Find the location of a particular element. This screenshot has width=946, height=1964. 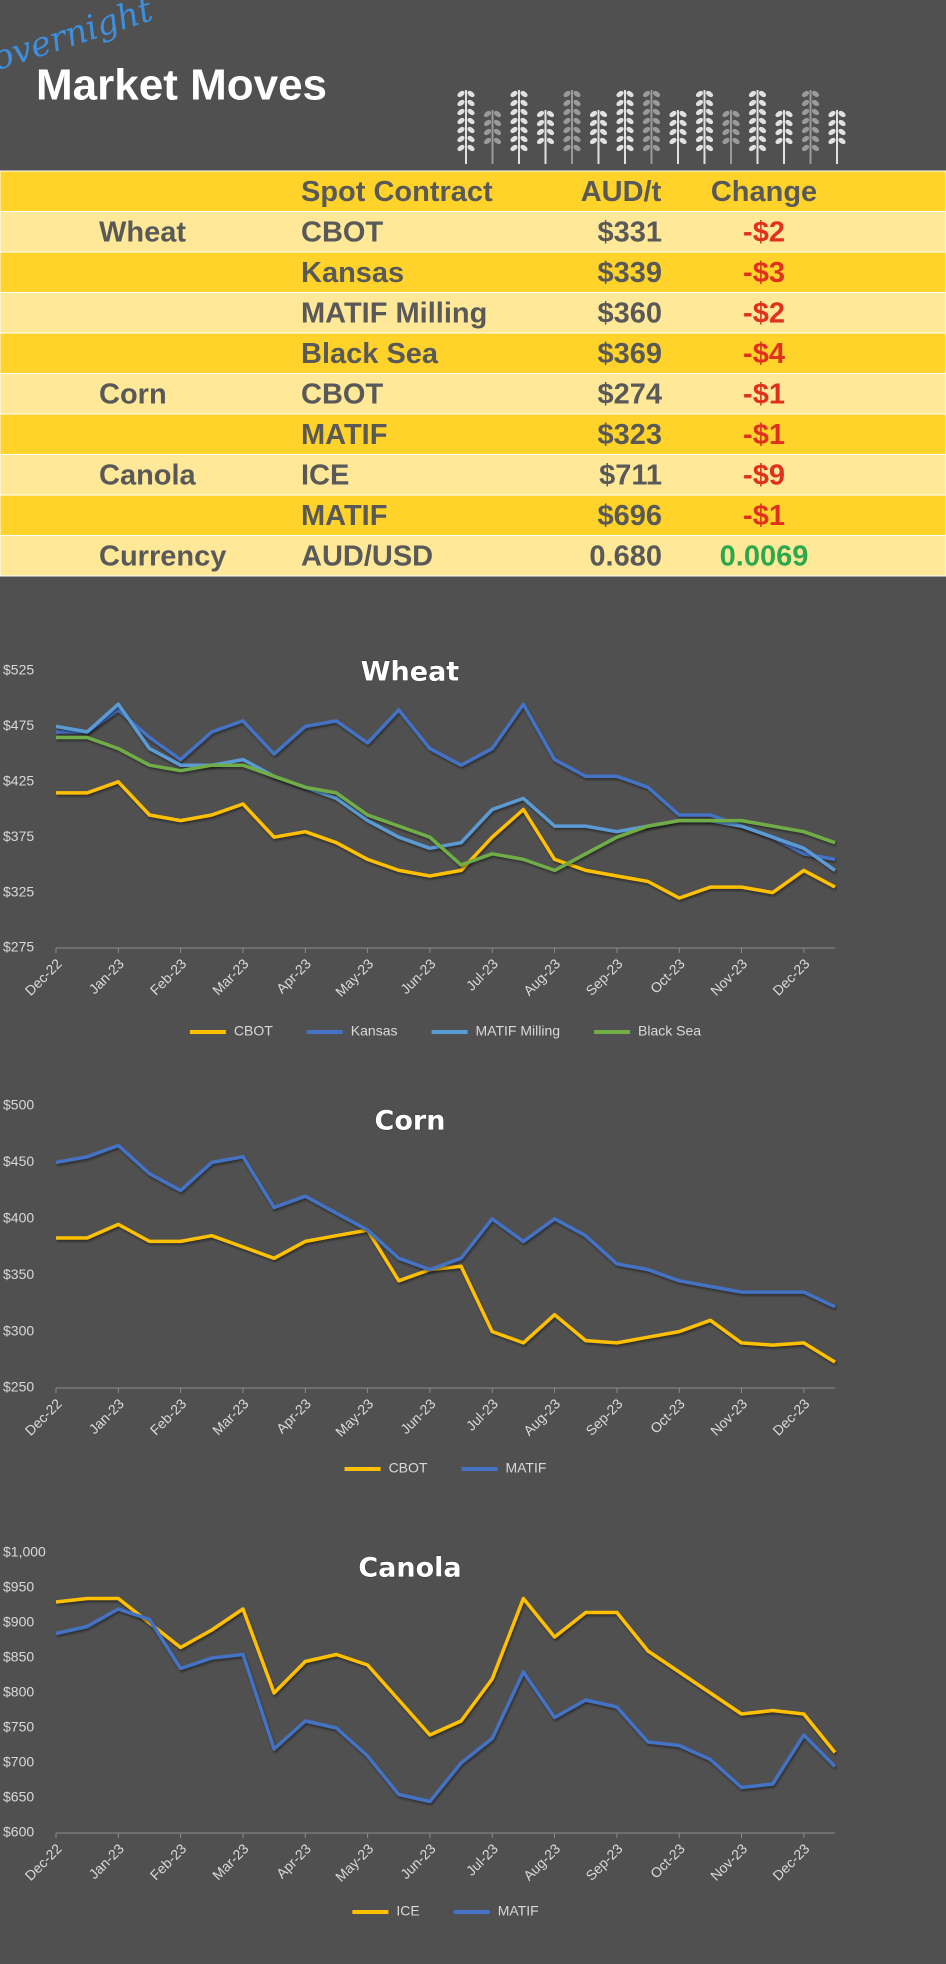

commodity: Wheat is located at coordinates (142, 232).